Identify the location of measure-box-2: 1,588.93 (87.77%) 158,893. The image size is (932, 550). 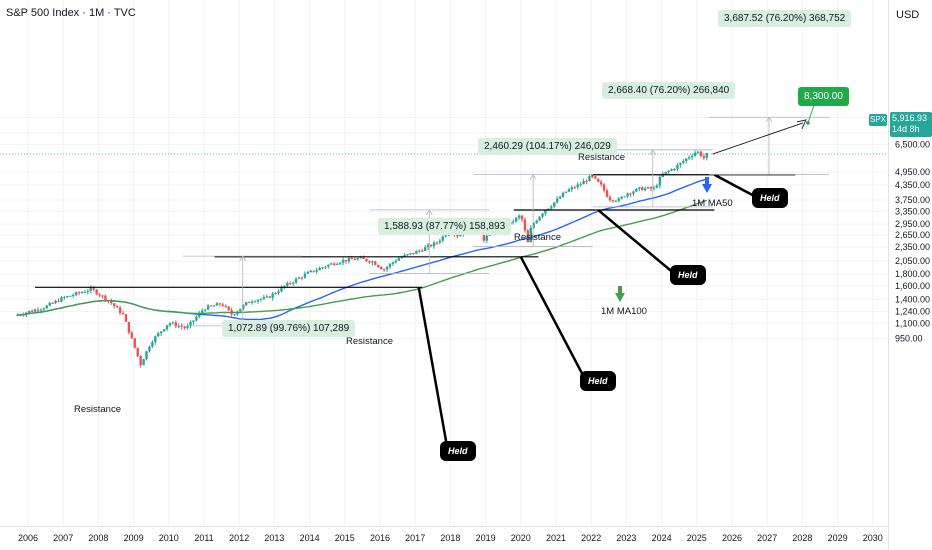
(445, 226).